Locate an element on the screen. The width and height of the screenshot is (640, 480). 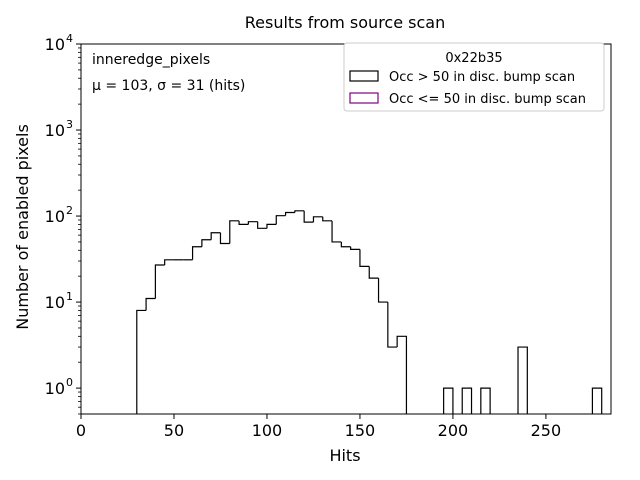
y-tick-exponent: 3 is located at coordinates (69, 124).